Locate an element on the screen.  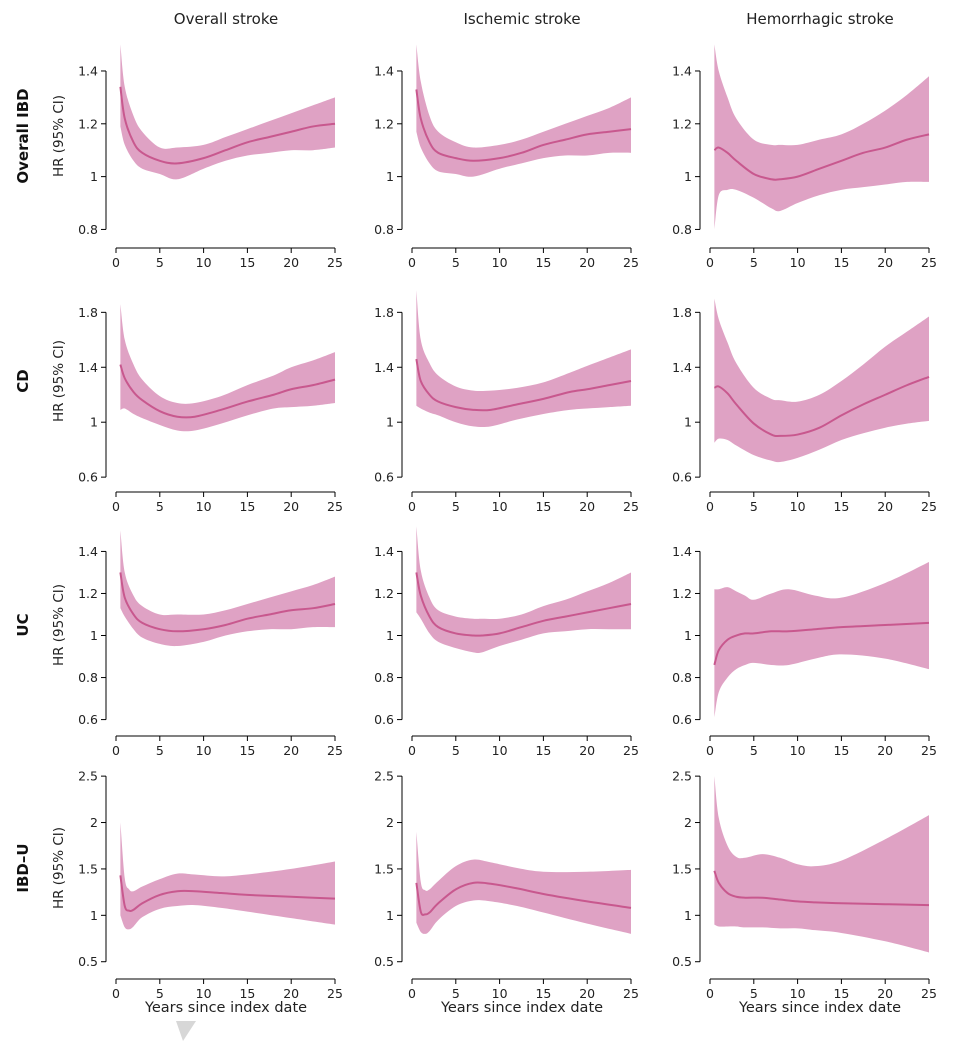
y-tick-label: 0.5 is located at coordinates (384, 961).